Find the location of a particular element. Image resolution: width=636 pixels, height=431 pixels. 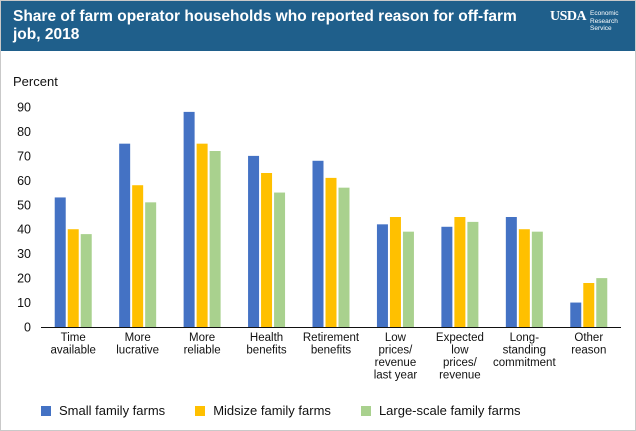

x-tick-label: Low prices/revenue last year is located at coordinates (396, 357).